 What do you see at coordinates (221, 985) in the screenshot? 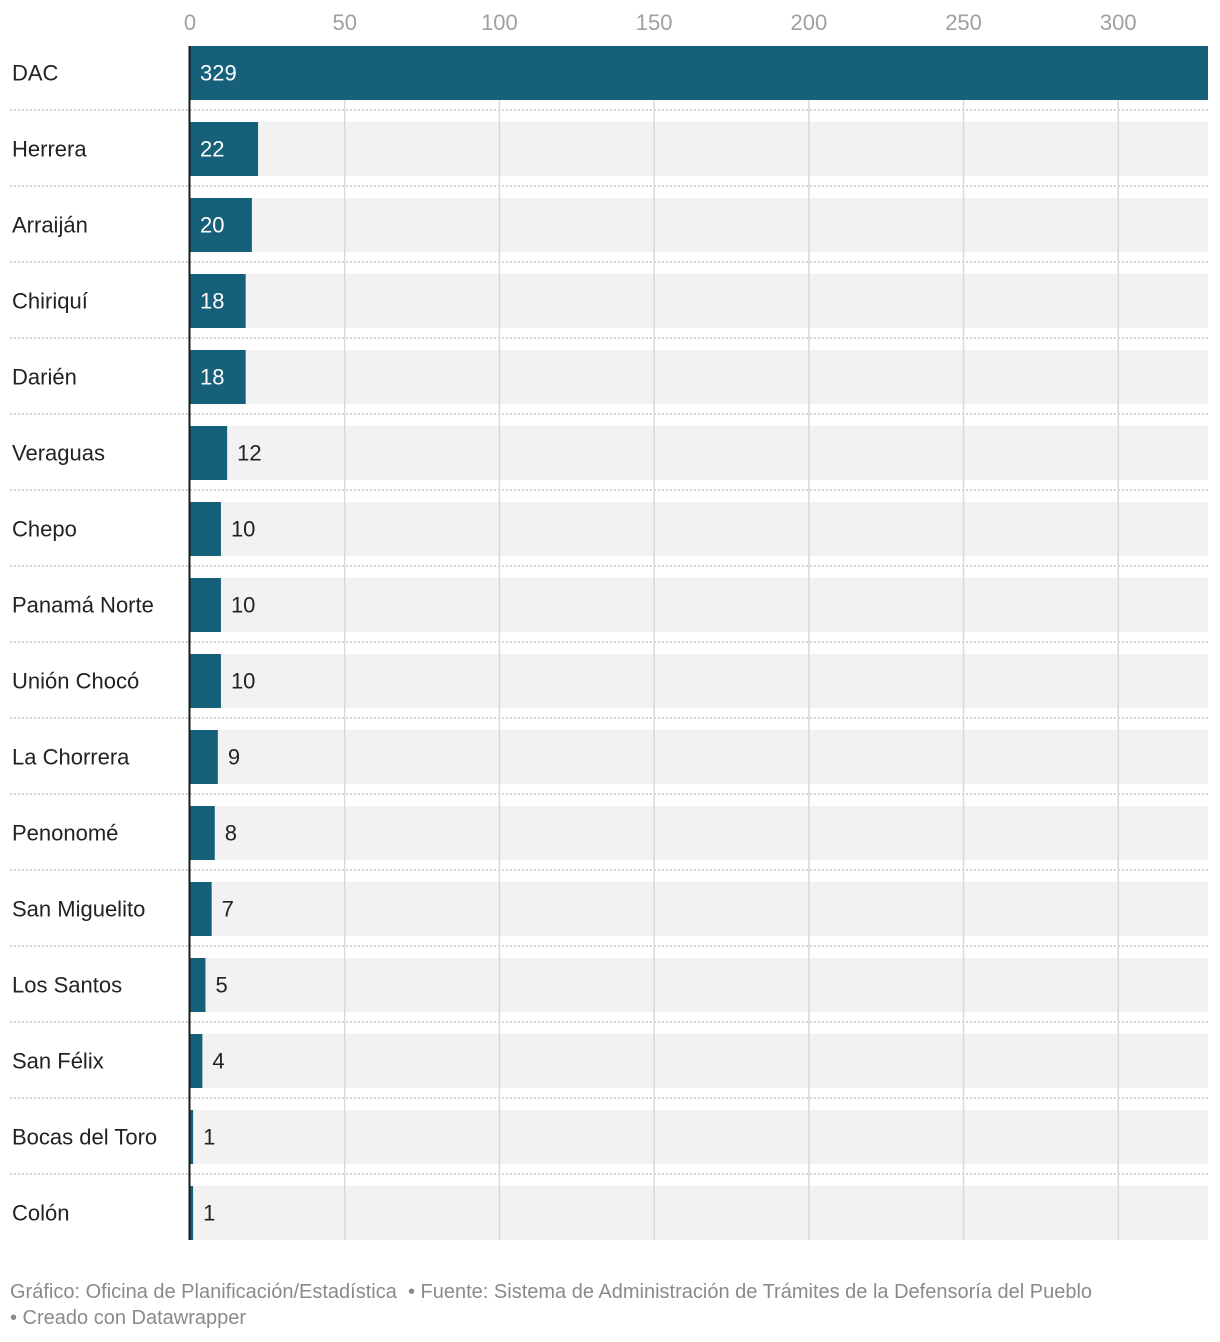
I see `data-label: 5` at bounding box center [221, 985].